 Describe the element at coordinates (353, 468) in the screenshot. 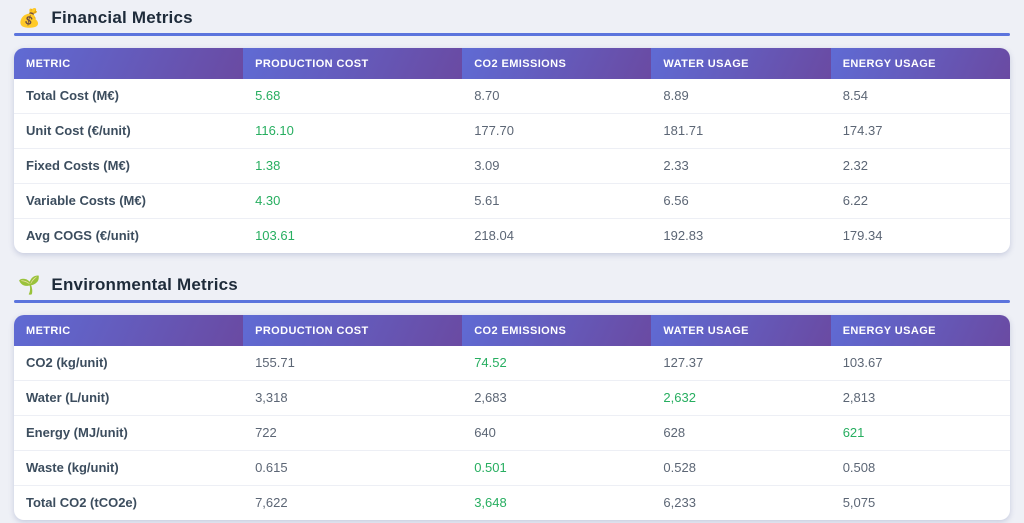

I see `cell-value: 0.615` at that location.